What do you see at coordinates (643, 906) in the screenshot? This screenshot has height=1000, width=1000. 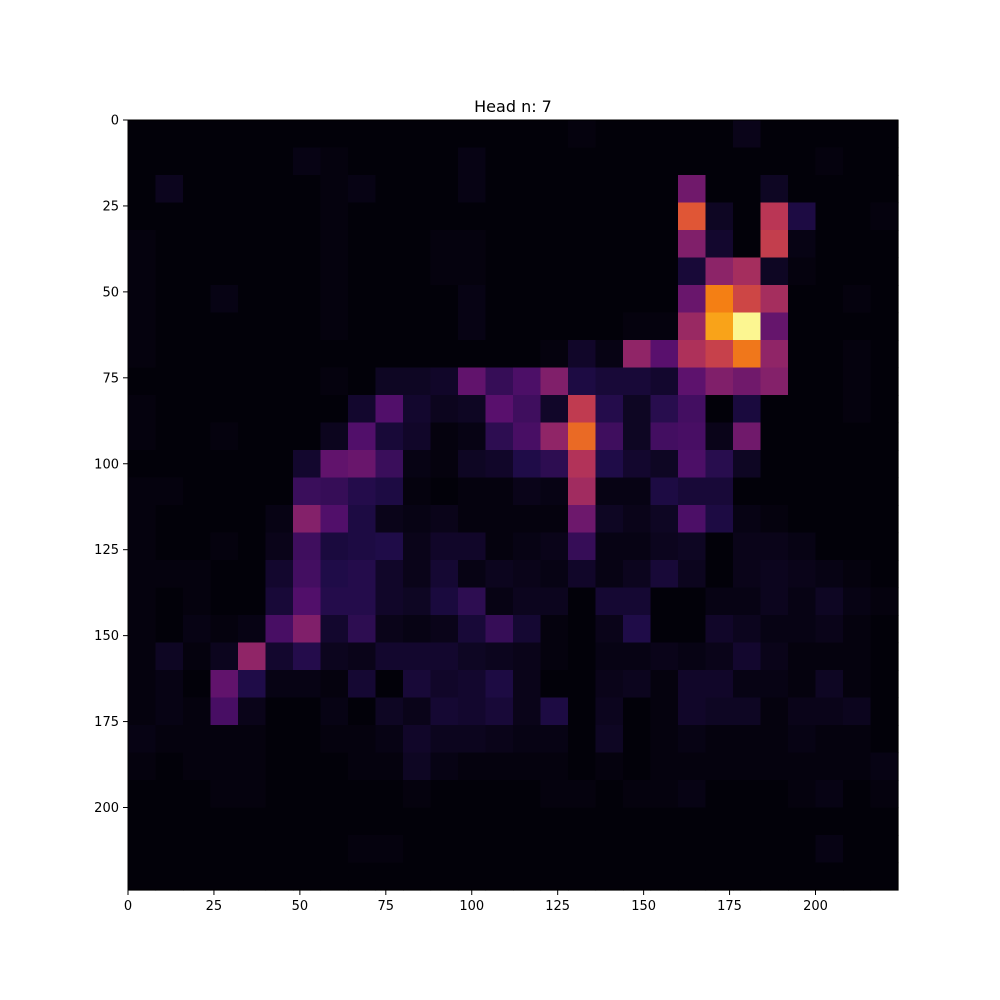 I see `x-tick-label: 150` at bounding box center [643, 906].